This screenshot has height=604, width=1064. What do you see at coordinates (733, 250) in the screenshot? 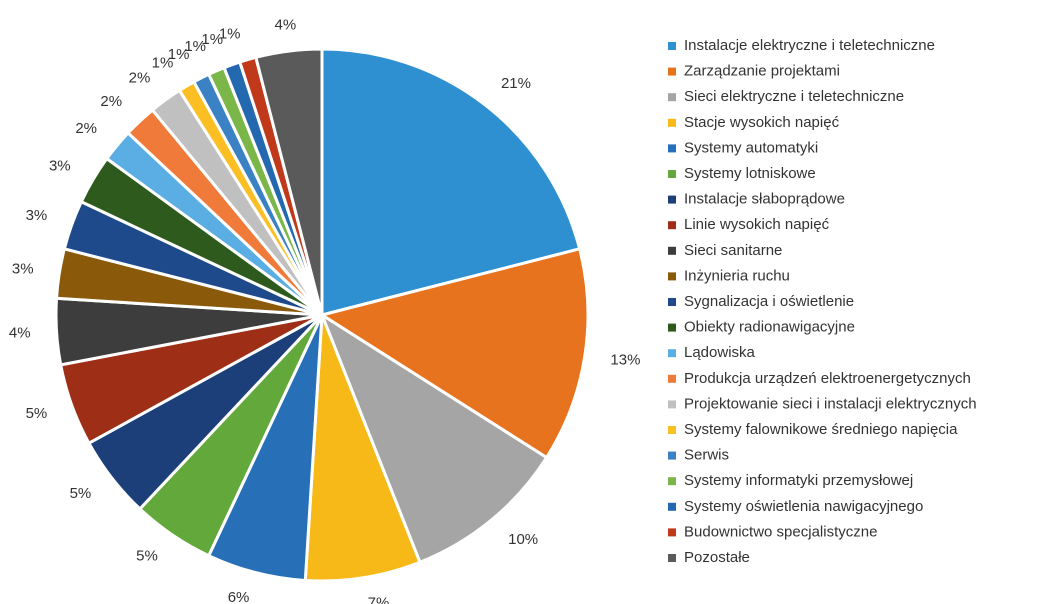
I see `legend-label: Sieci sanitarne` at bounding box center [733, 250].